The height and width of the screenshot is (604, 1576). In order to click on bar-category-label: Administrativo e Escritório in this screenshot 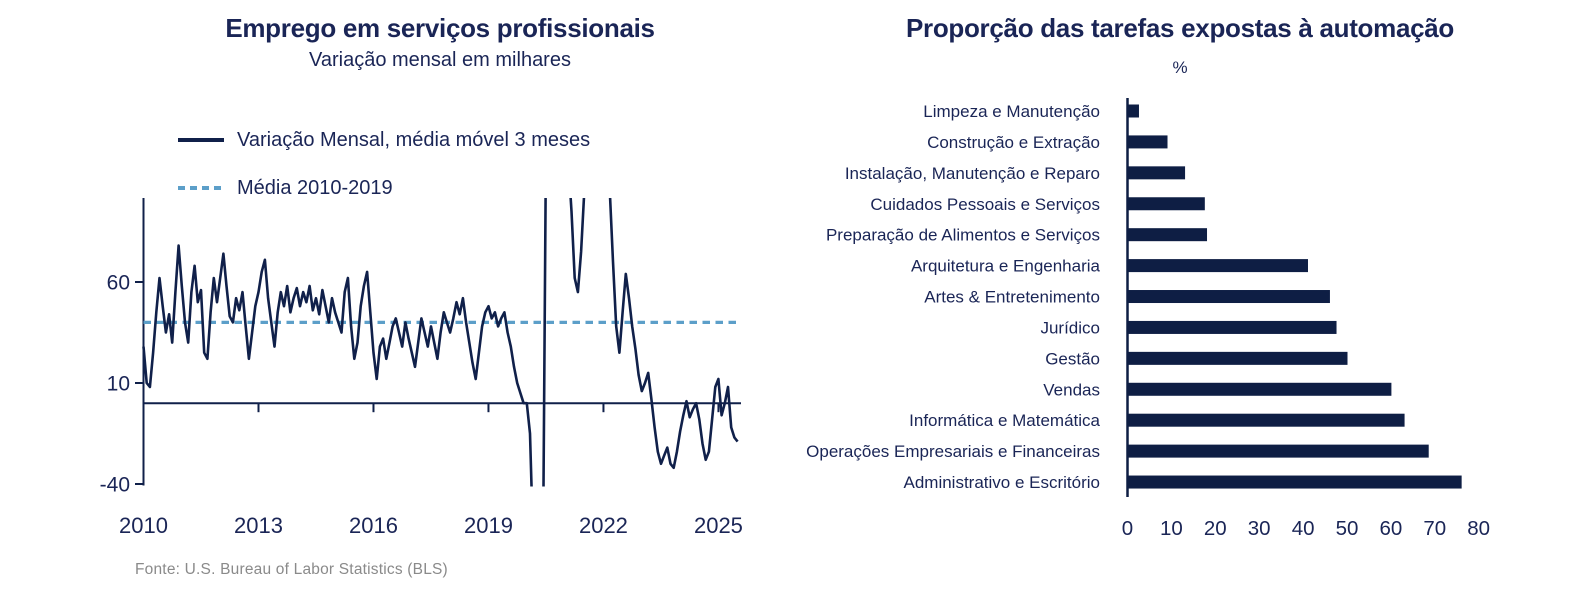, I will do `click(1001, 482)`.